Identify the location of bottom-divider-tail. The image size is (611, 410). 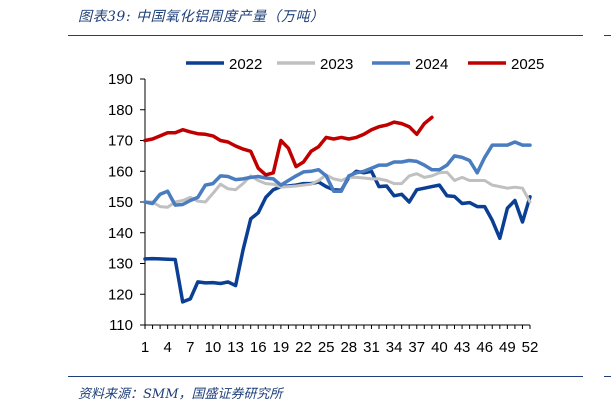
(607, 376).